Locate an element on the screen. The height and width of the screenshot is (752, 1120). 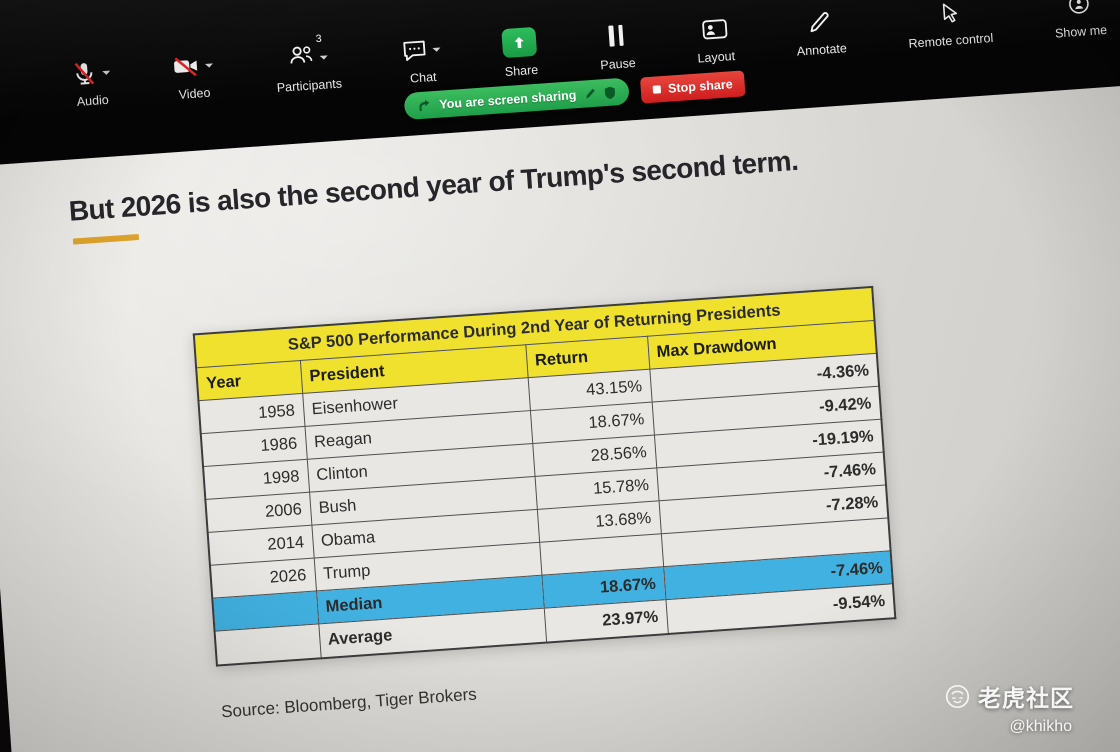
remote-control-cursor-icon is located at coordinates (949, 13).